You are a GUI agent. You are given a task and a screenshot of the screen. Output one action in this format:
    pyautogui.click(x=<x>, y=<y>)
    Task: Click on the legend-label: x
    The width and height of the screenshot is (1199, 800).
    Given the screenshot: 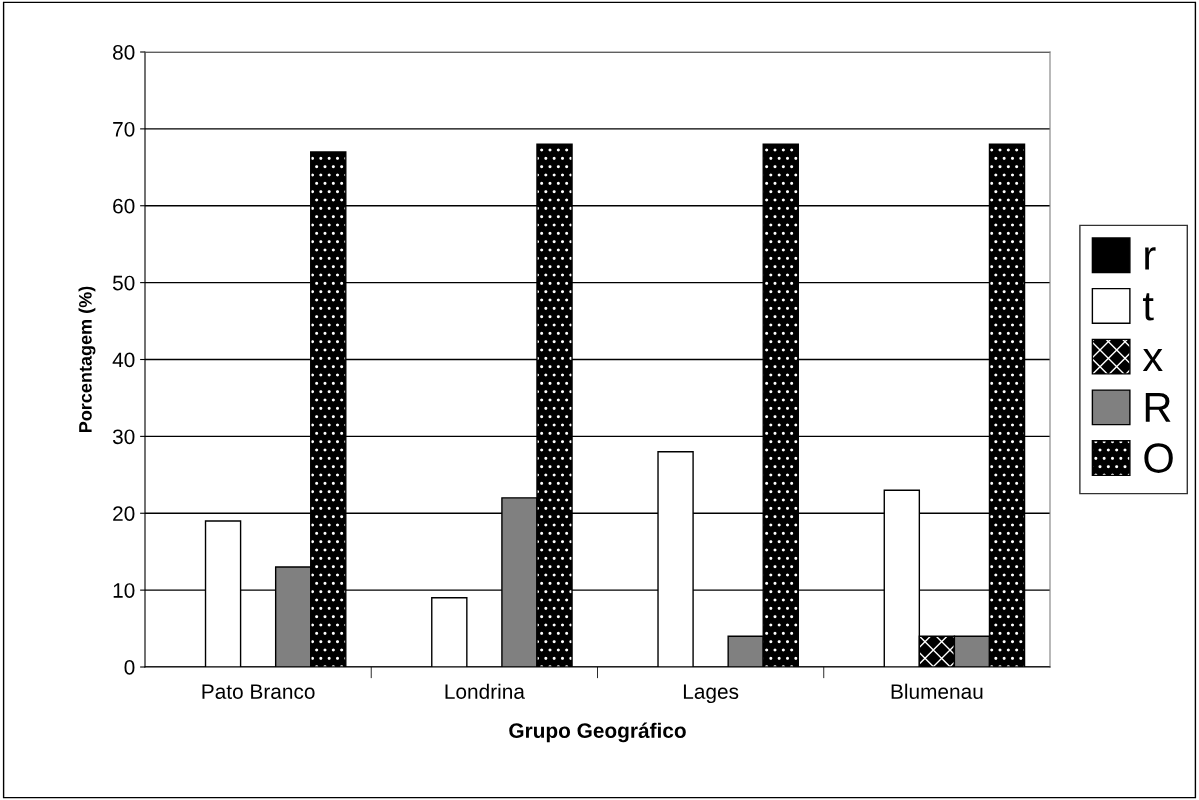 What is the action you would take?
    pyautogui.click(x=1152, y=360)
    